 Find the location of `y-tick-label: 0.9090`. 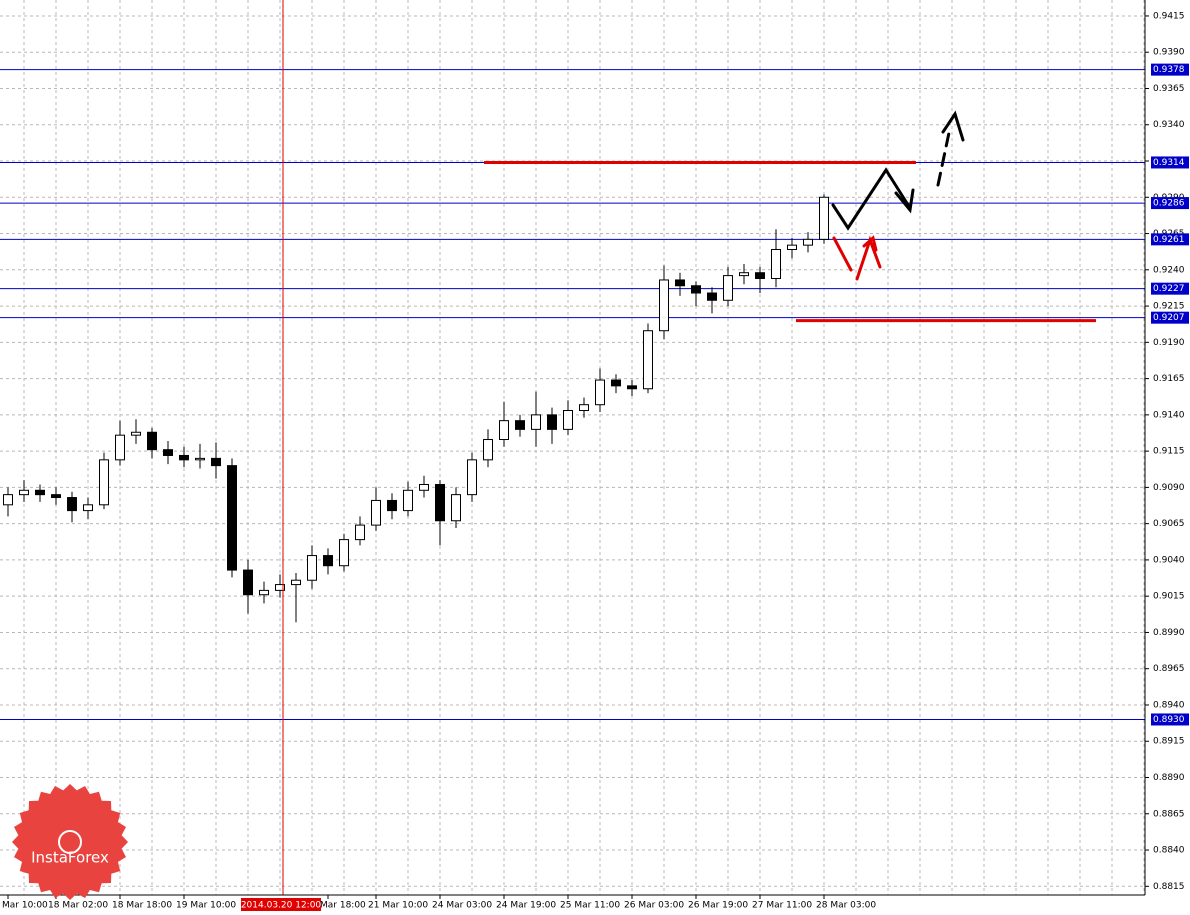

y-tick-label: 0.9090 is located at coordinates (1169, 488).